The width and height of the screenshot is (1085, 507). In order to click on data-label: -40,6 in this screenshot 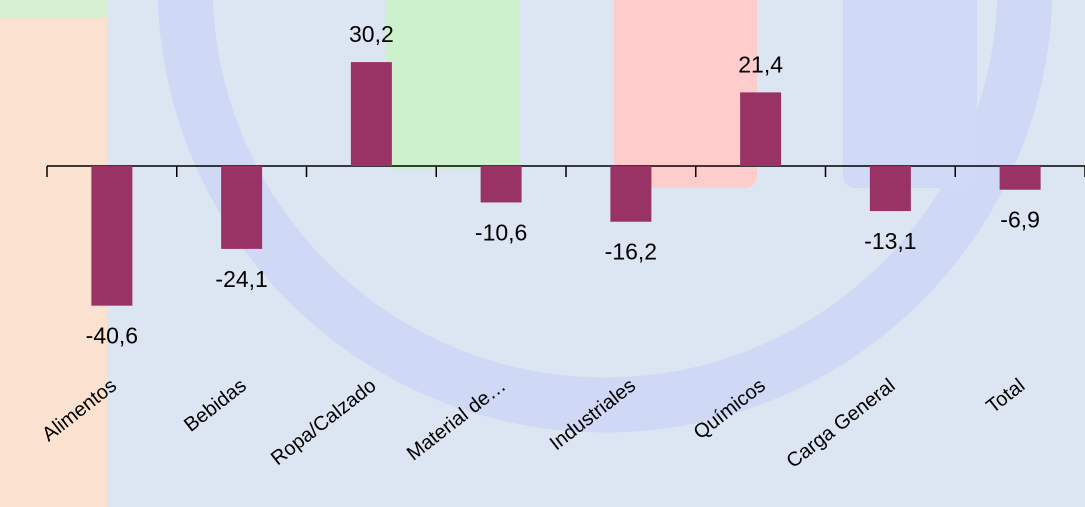, I will do `click(112, 336)`.